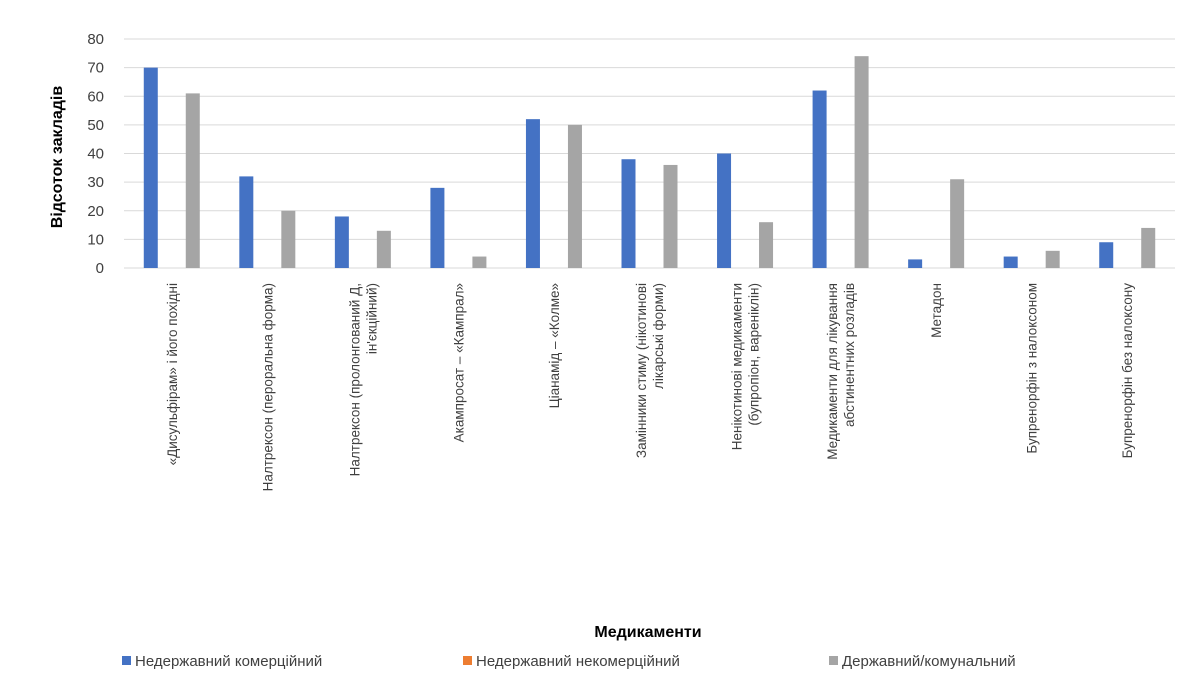  I want to click on x-tick-label: Бупренорфін з налоксоном, so click(1032, 368).